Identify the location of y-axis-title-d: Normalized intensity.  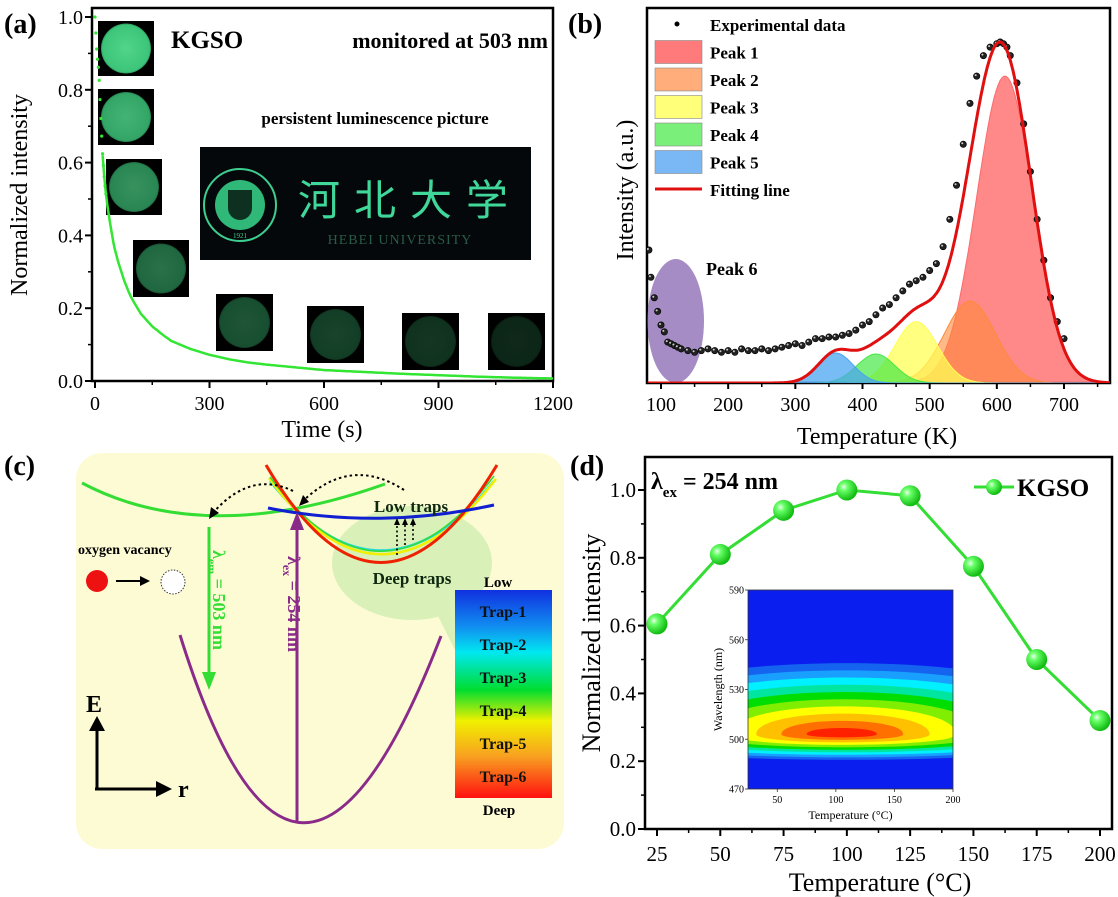
(591, 643).